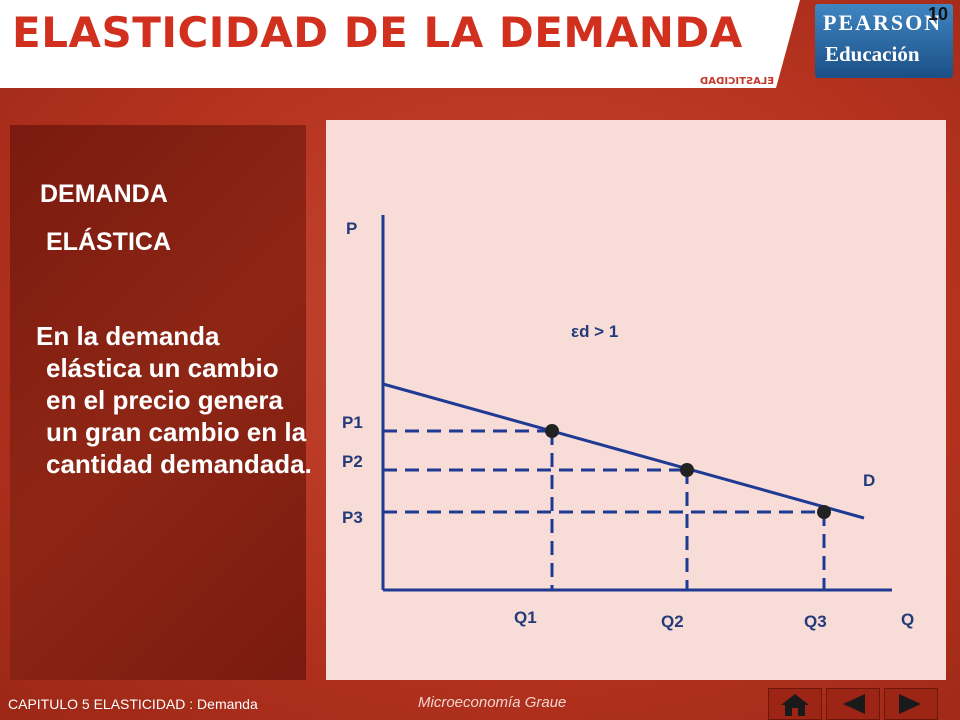 The height and width of the screenshot is (720, 960). I want to click on home-button, so click(795, 704).